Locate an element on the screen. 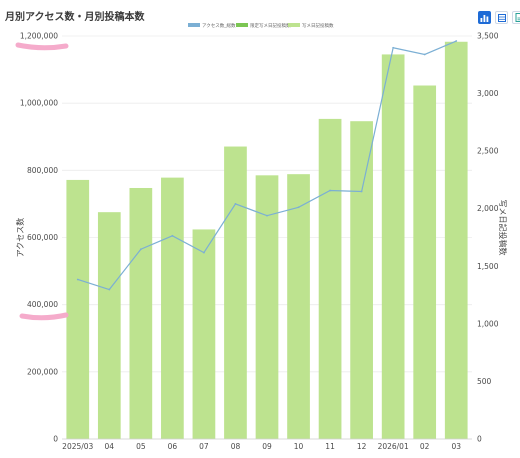 The image size is (520, 458). y-right-axis-title: 写メ日記投稿数 is located at coordinates (503, 228).